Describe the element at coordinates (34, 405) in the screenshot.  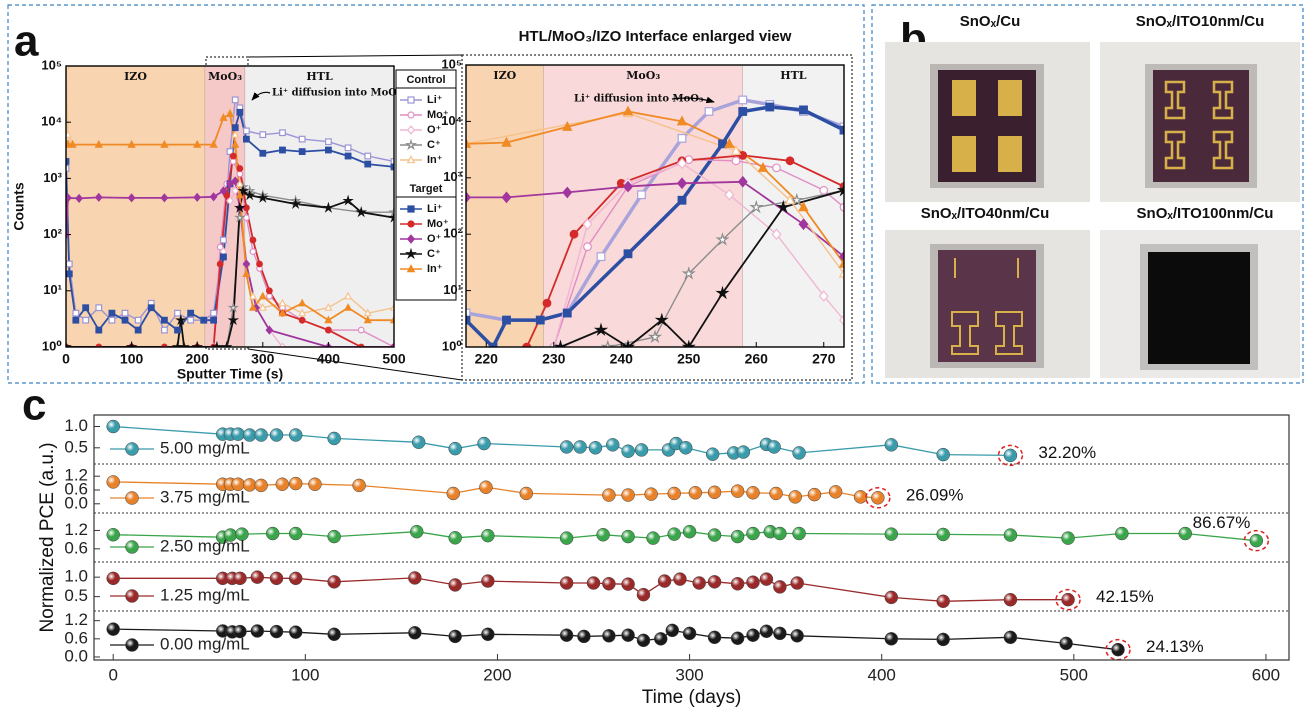
I see `panel-label: c` at that location.